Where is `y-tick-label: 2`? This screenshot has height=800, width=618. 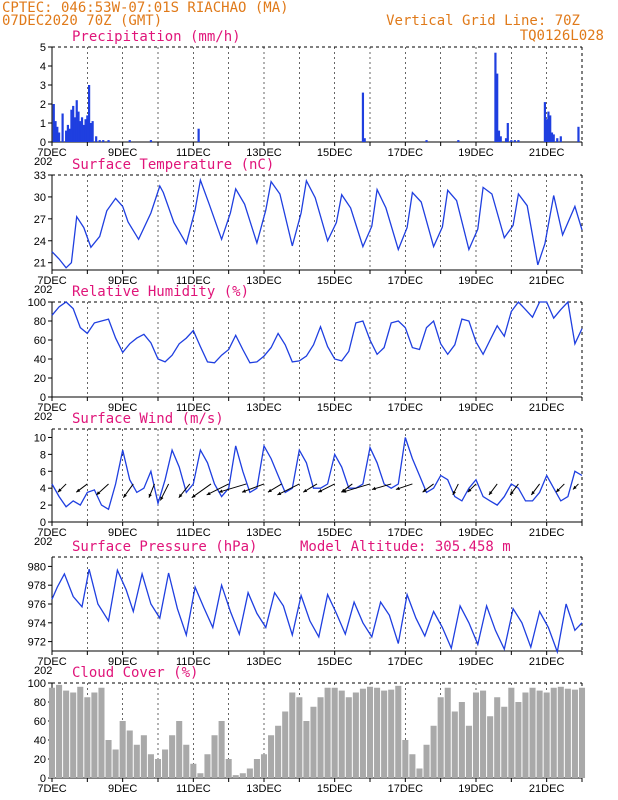
y-tick-label: 2 is located at coordinates (43, 506).